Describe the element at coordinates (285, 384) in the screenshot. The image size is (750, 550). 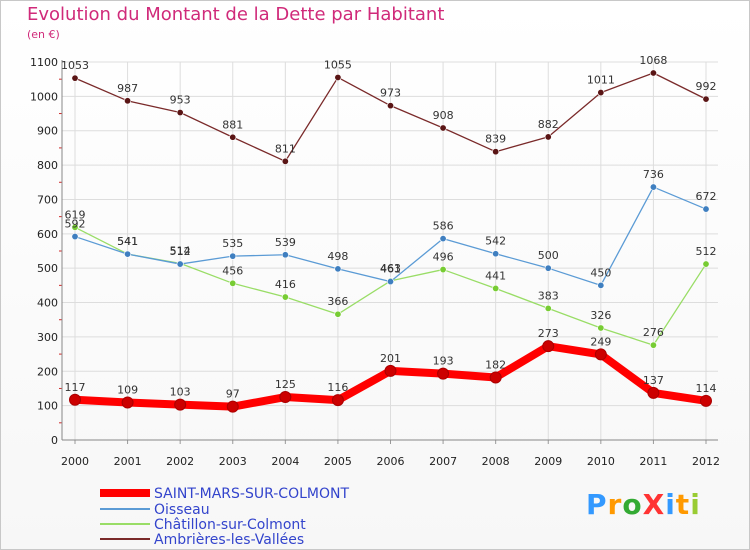
I see `data-label: 125` at that location.